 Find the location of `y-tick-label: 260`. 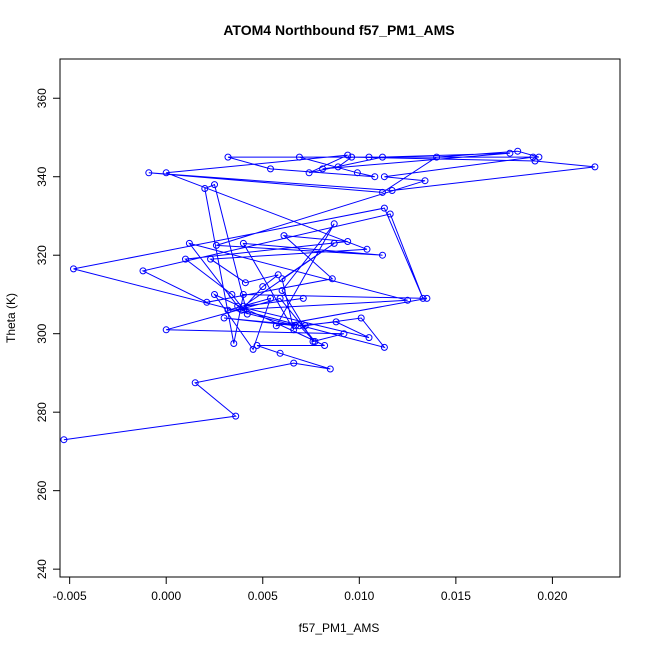

y-tick-label: 260 is located at coordinates (42, 490).